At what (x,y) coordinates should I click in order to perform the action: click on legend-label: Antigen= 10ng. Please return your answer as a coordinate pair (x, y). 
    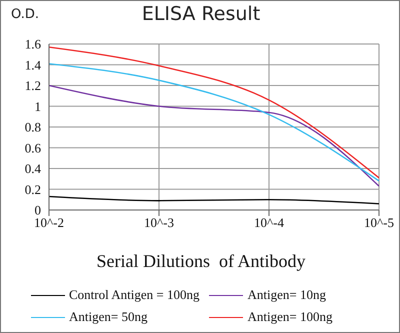
    Looking at the image, I should click on (286, 295).